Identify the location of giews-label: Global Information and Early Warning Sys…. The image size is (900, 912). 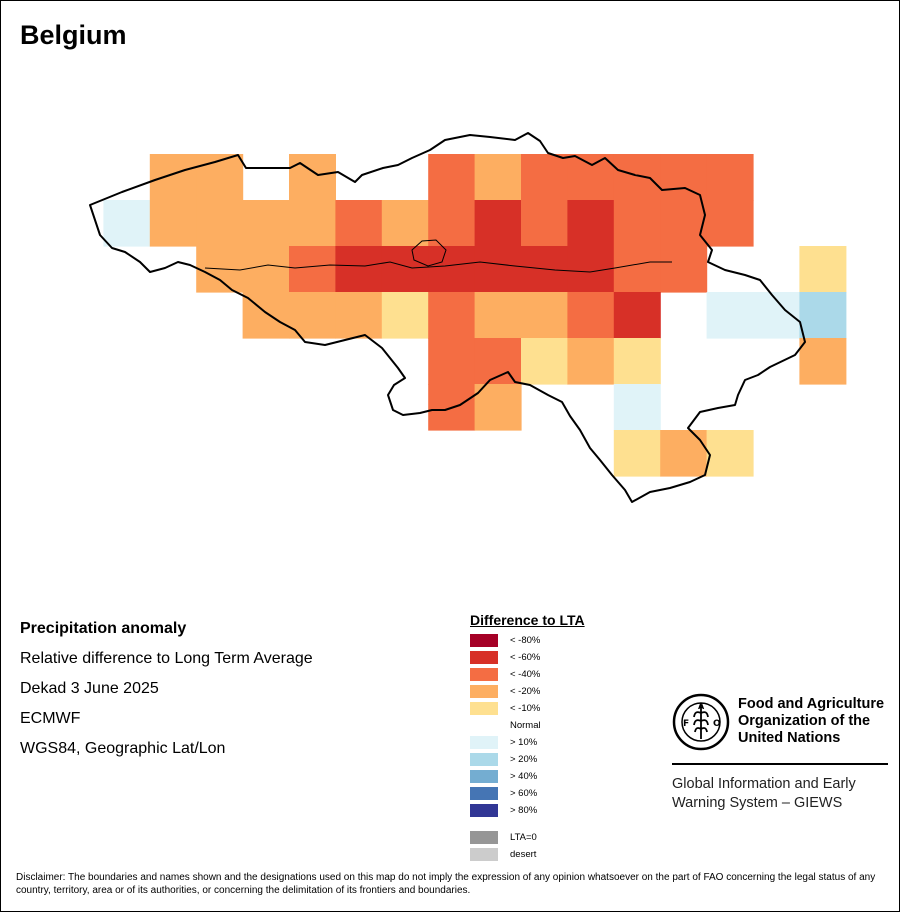
(764, 794).